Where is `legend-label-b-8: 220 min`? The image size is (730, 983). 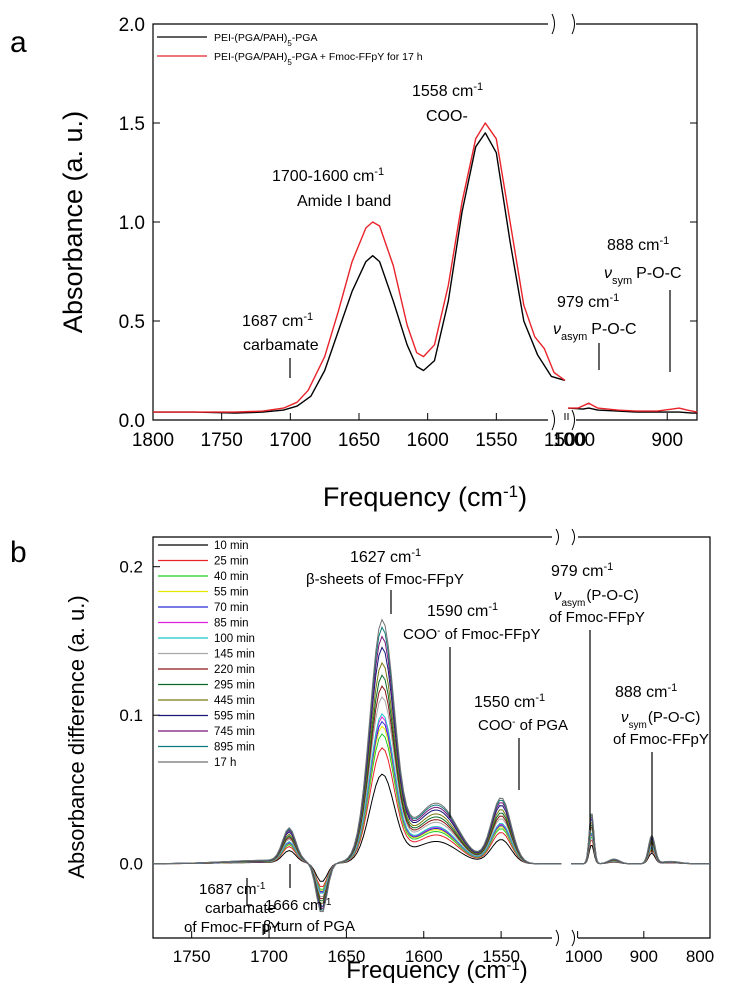
legend-label-b-8: 220 min is located at coordinates (234, 670).